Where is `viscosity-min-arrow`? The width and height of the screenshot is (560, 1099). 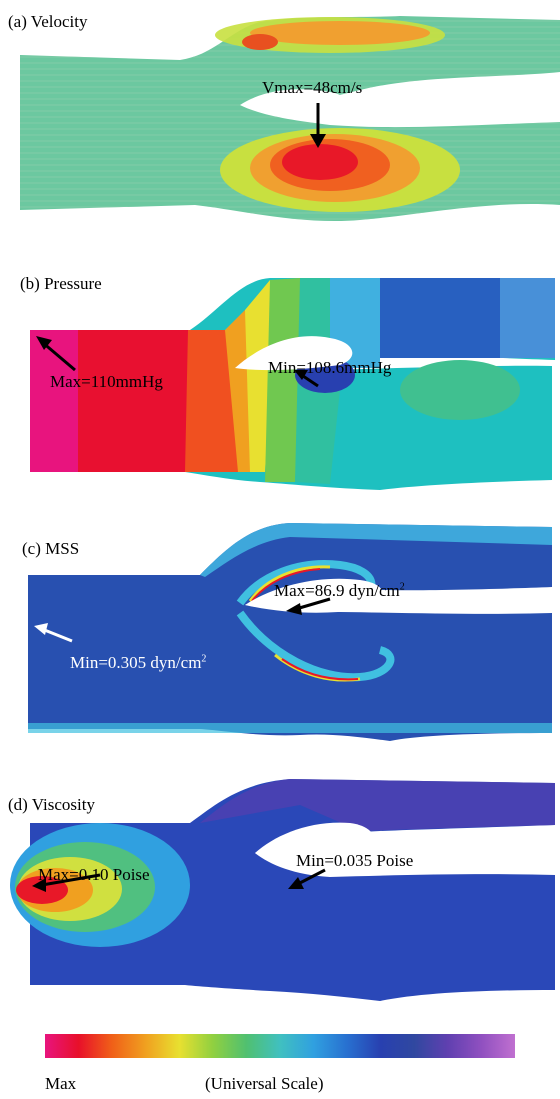
viscosity-min-arrow is located at coordinates (310, 877).